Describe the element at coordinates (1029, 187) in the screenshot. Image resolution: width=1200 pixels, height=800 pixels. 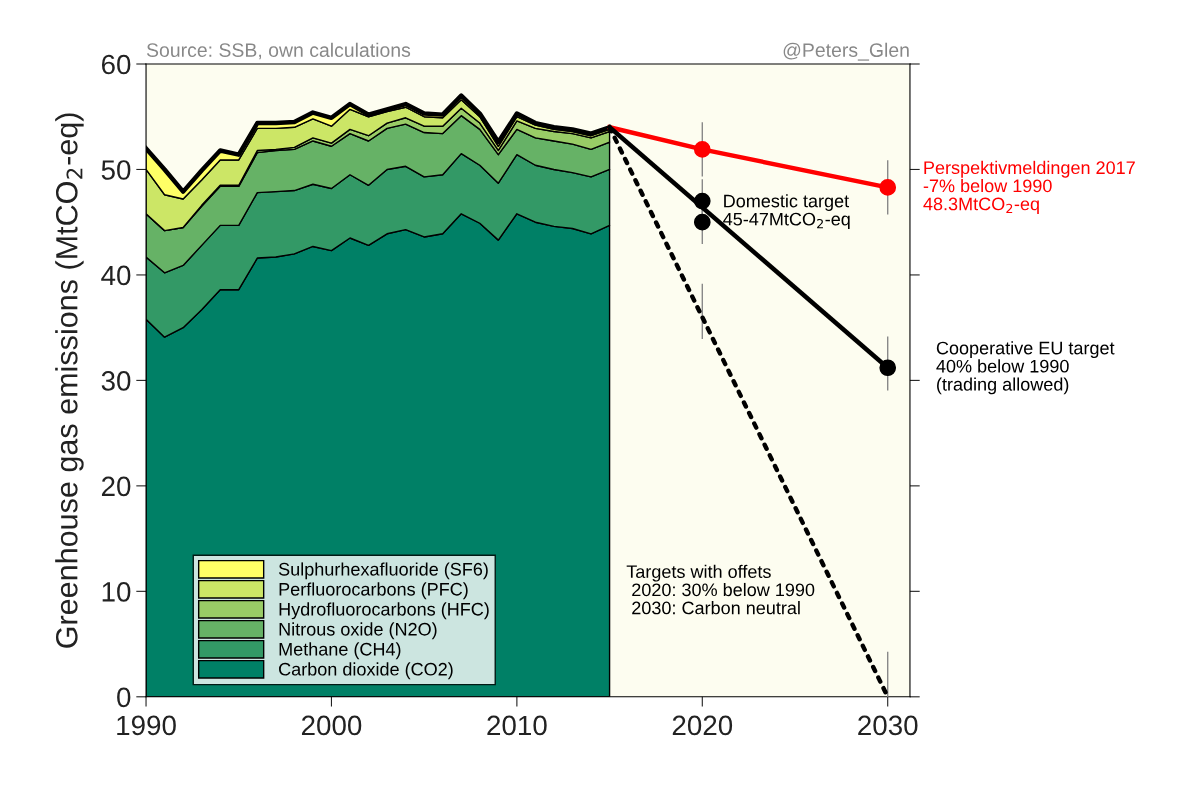
I see `series-label: Perspektivmeldingen 2017 -7% below 1990 48.3MtCO$_{2}$-eq` at that location.